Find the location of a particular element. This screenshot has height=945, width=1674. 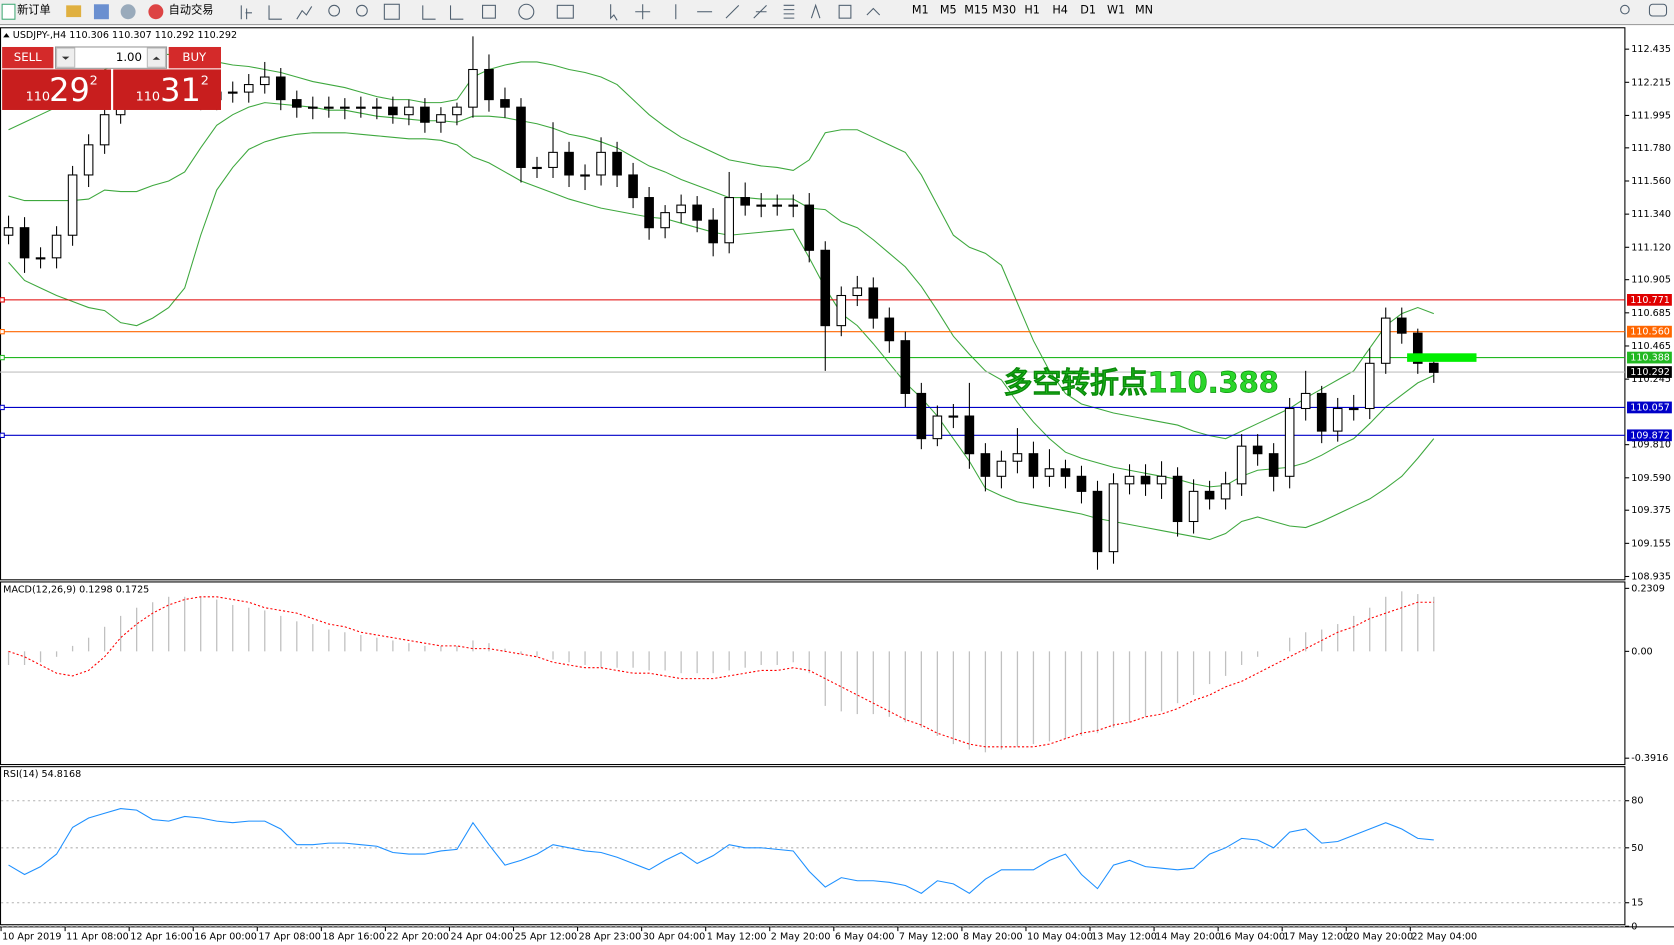

y-tick-label: 110.685 is located at coordinates (1651, 313).